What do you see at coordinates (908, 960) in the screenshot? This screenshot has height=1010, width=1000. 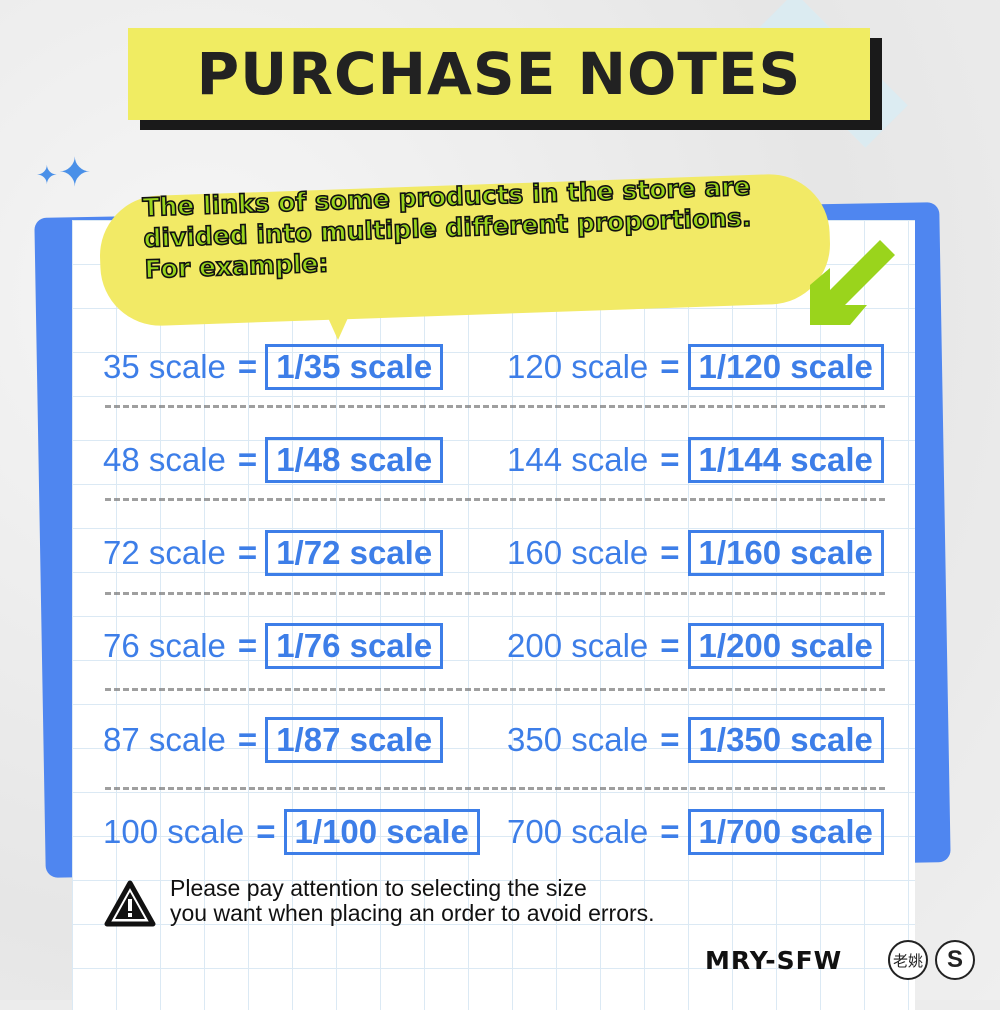 I see `seal-logo: 老姚` at bounding box center [908, 960].